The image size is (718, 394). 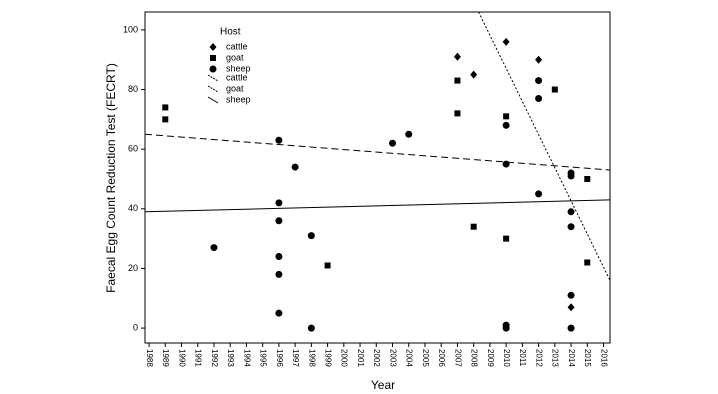 I want to click on x-tick-label: 2002, so click(x=376, y=358).